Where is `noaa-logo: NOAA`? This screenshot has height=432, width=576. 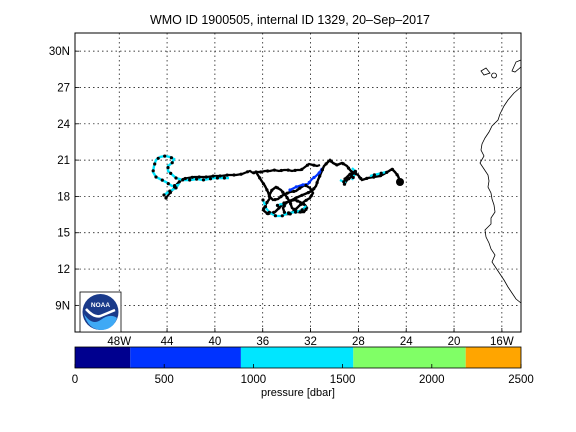
noaa-logo: NOAA is located at coordinates (100, 312).